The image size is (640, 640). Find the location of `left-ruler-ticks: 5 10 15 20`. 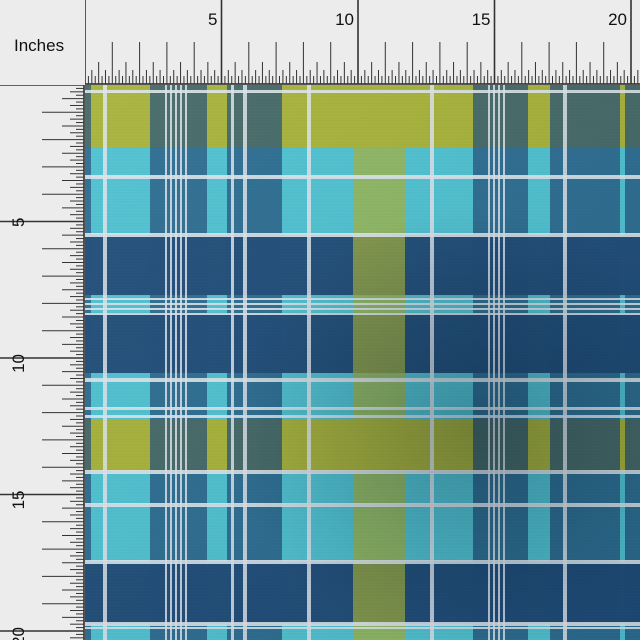

left-ruler-ticks: 5 10 15 20 is located at coordinates (42, 362).